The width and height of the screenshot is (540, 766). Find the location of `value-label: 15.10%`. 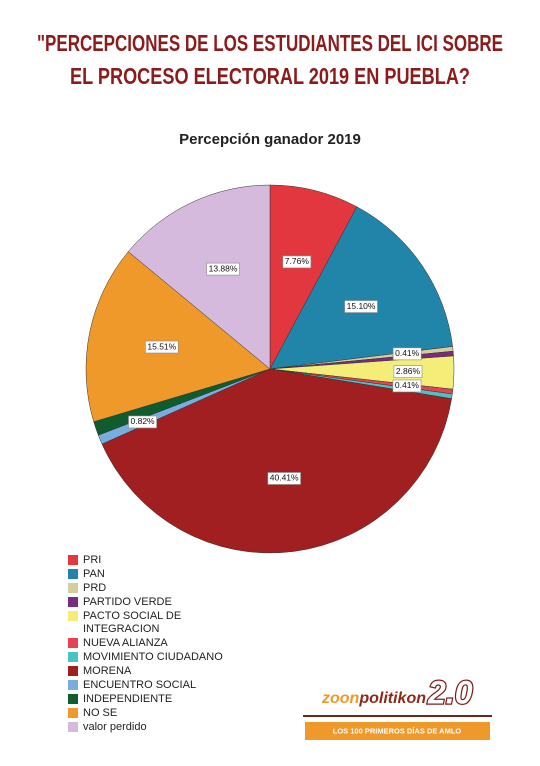

value-label: 15.10% is located at coordinates (361, 306).